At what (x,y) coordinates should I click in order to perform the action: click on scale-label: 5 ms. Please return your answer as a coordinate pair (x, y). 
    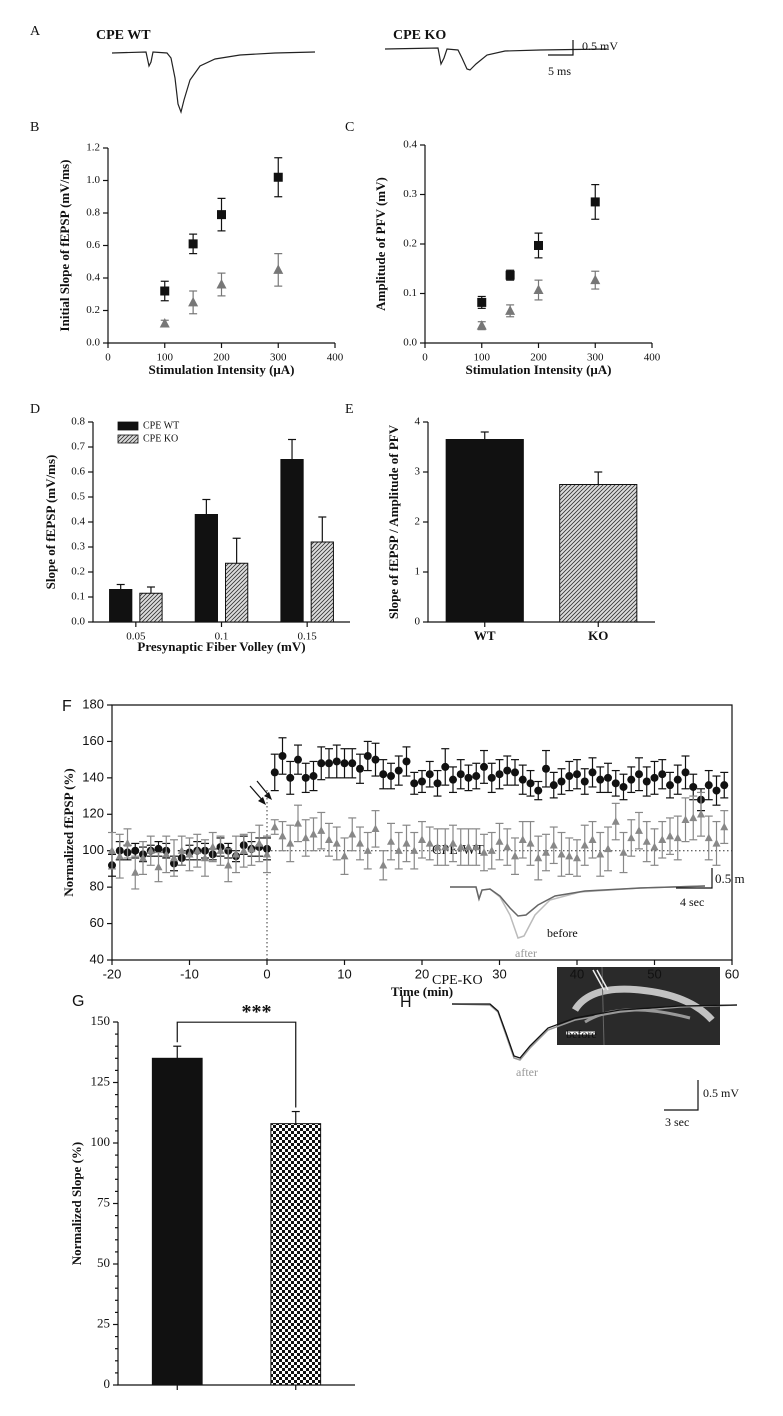
    Looking at the image, I should click on (559, 71).